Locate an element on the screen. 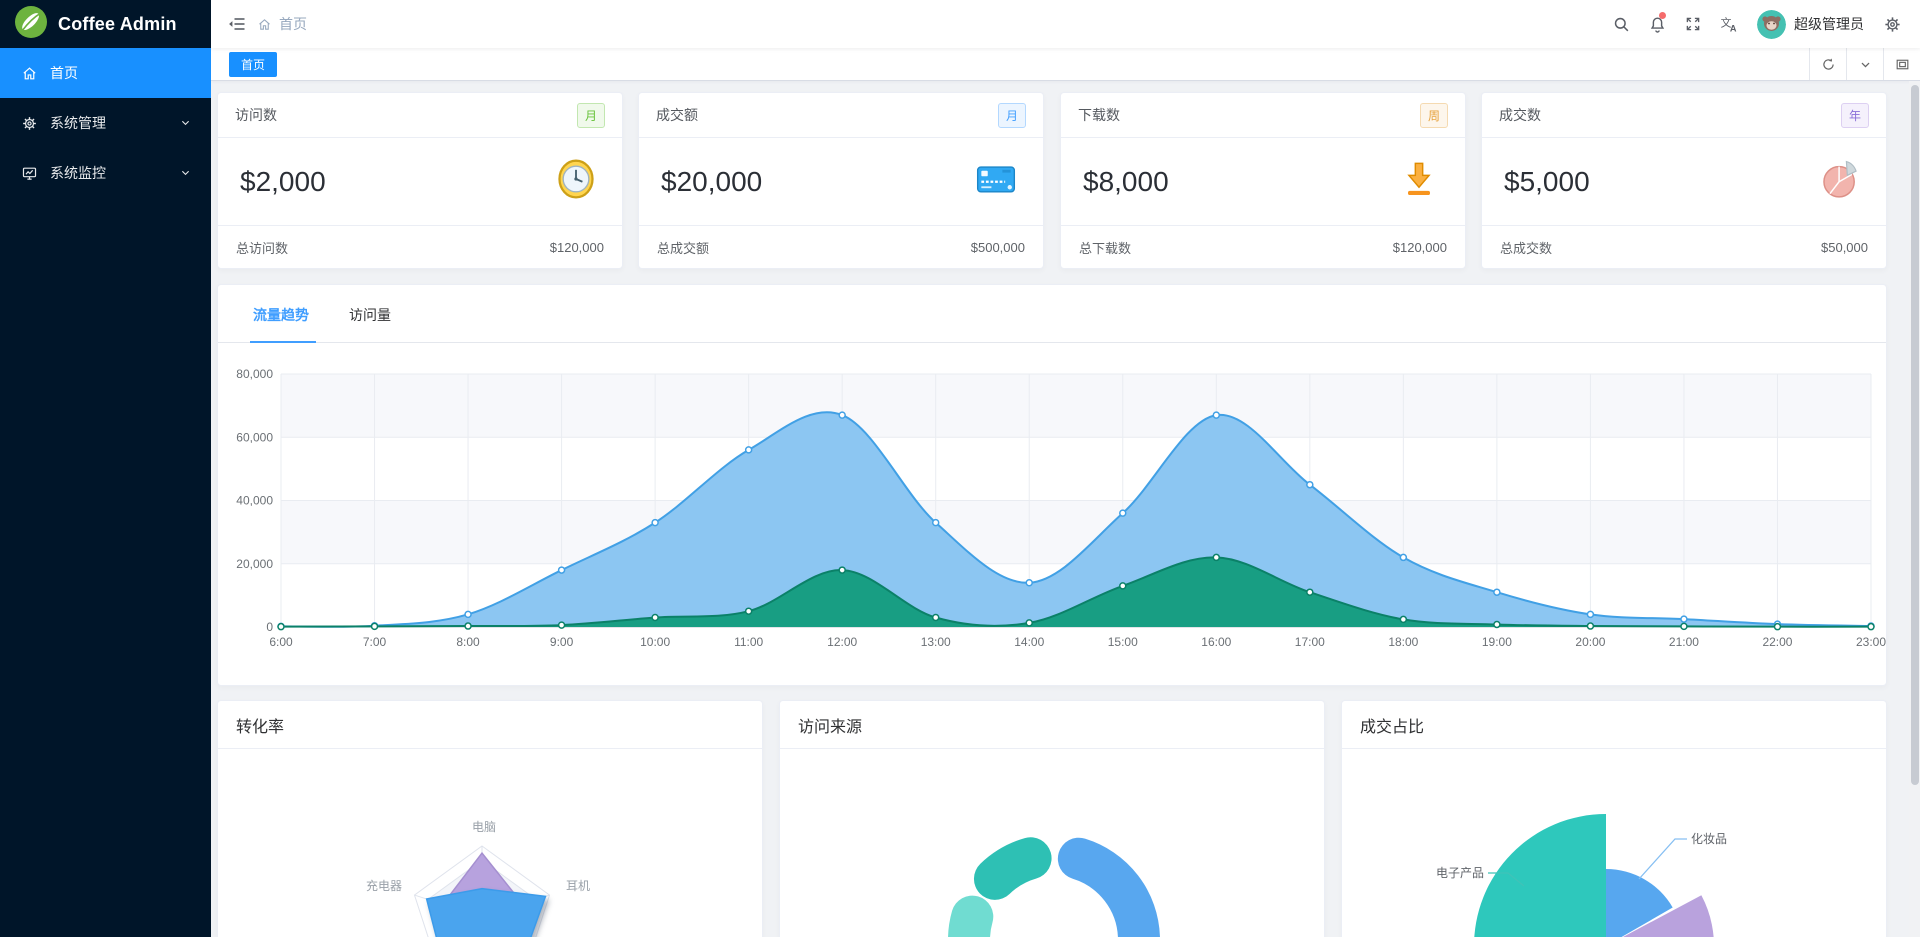 This screenshot has width=1920, height=937. stat-footer-label: 总成交数 is located at coordinates (1526, 248).